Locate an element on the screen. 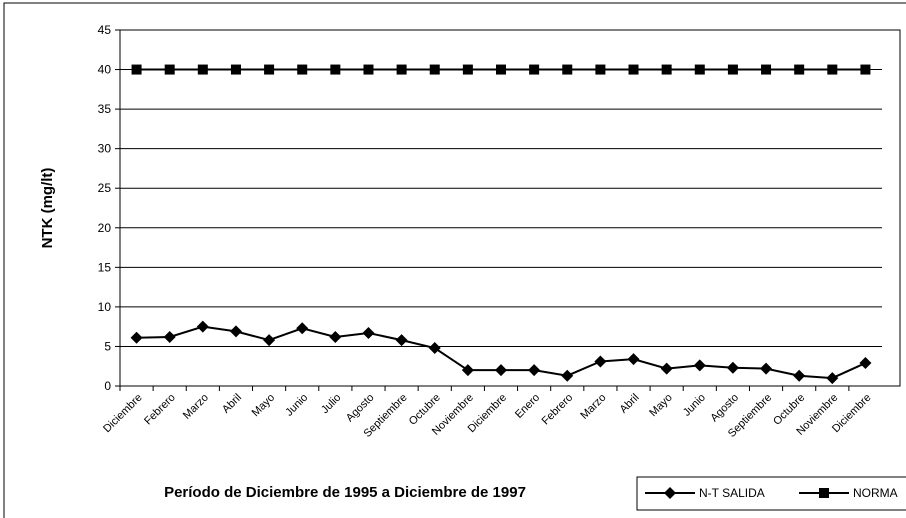 The width and height of the screenshot is (906, 518). y-tick-label: 45 is located at coordinates (105, 30).